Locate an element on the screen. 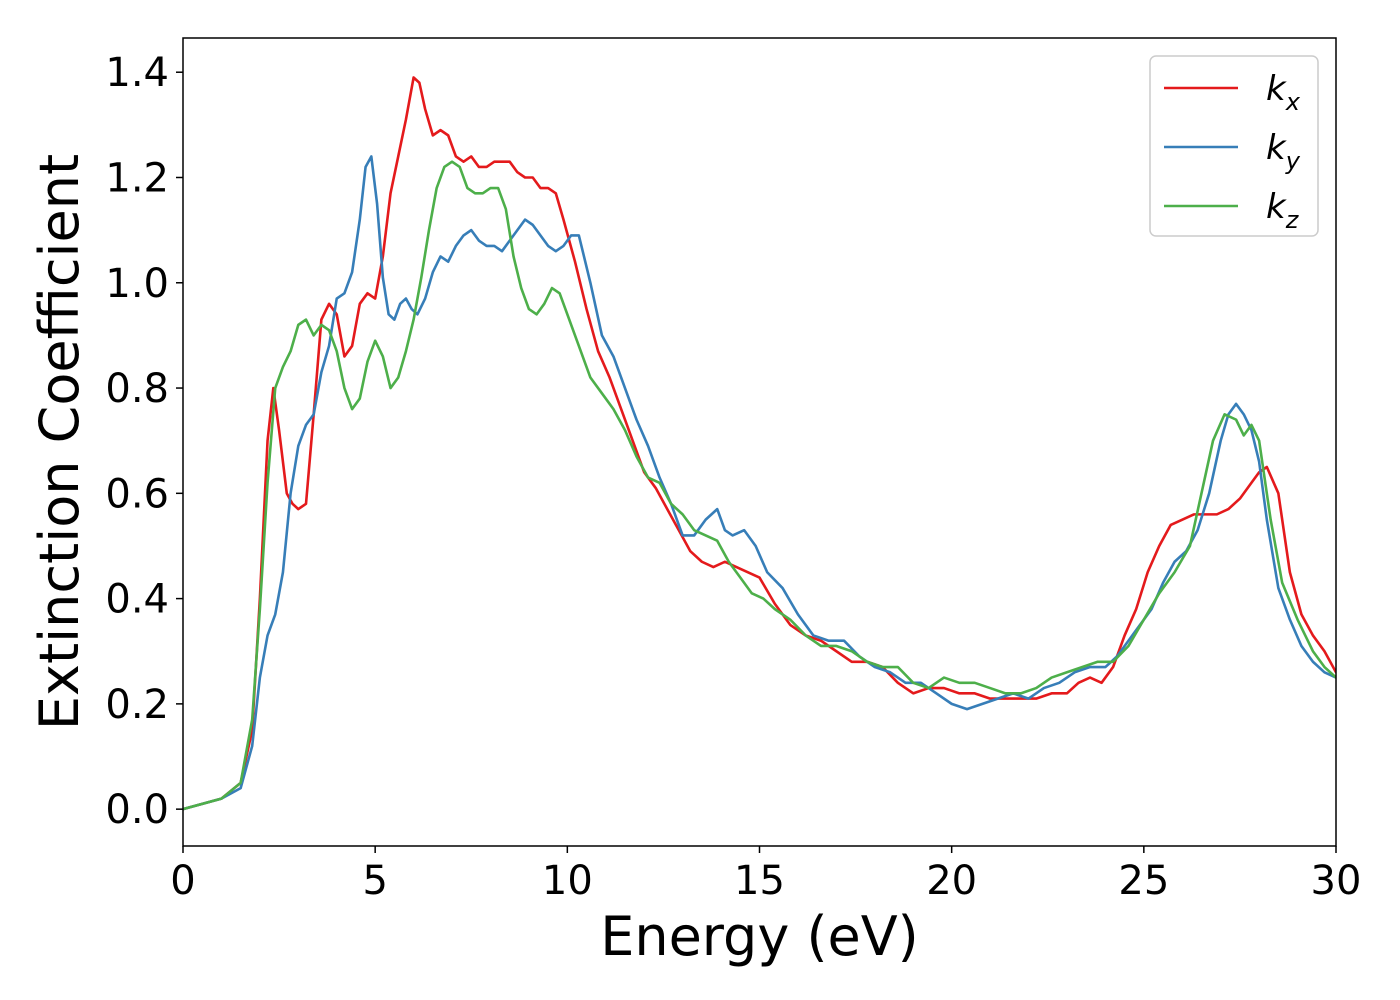 The width and height of the screenshot is (1400, 1000). y-tick-label: 0.4 is located at coordinates (137, 600).